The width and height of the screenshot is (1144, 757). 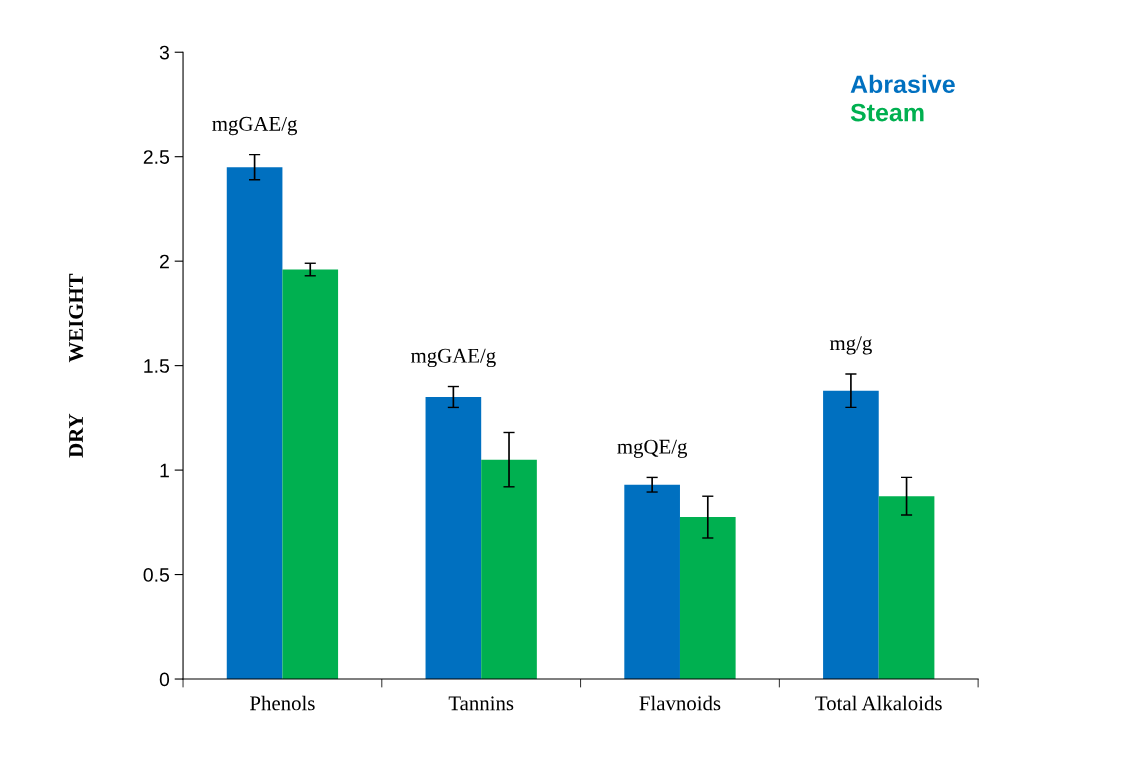 I want to click on x-tick-label: Tannins, so click(x=481, y=703).